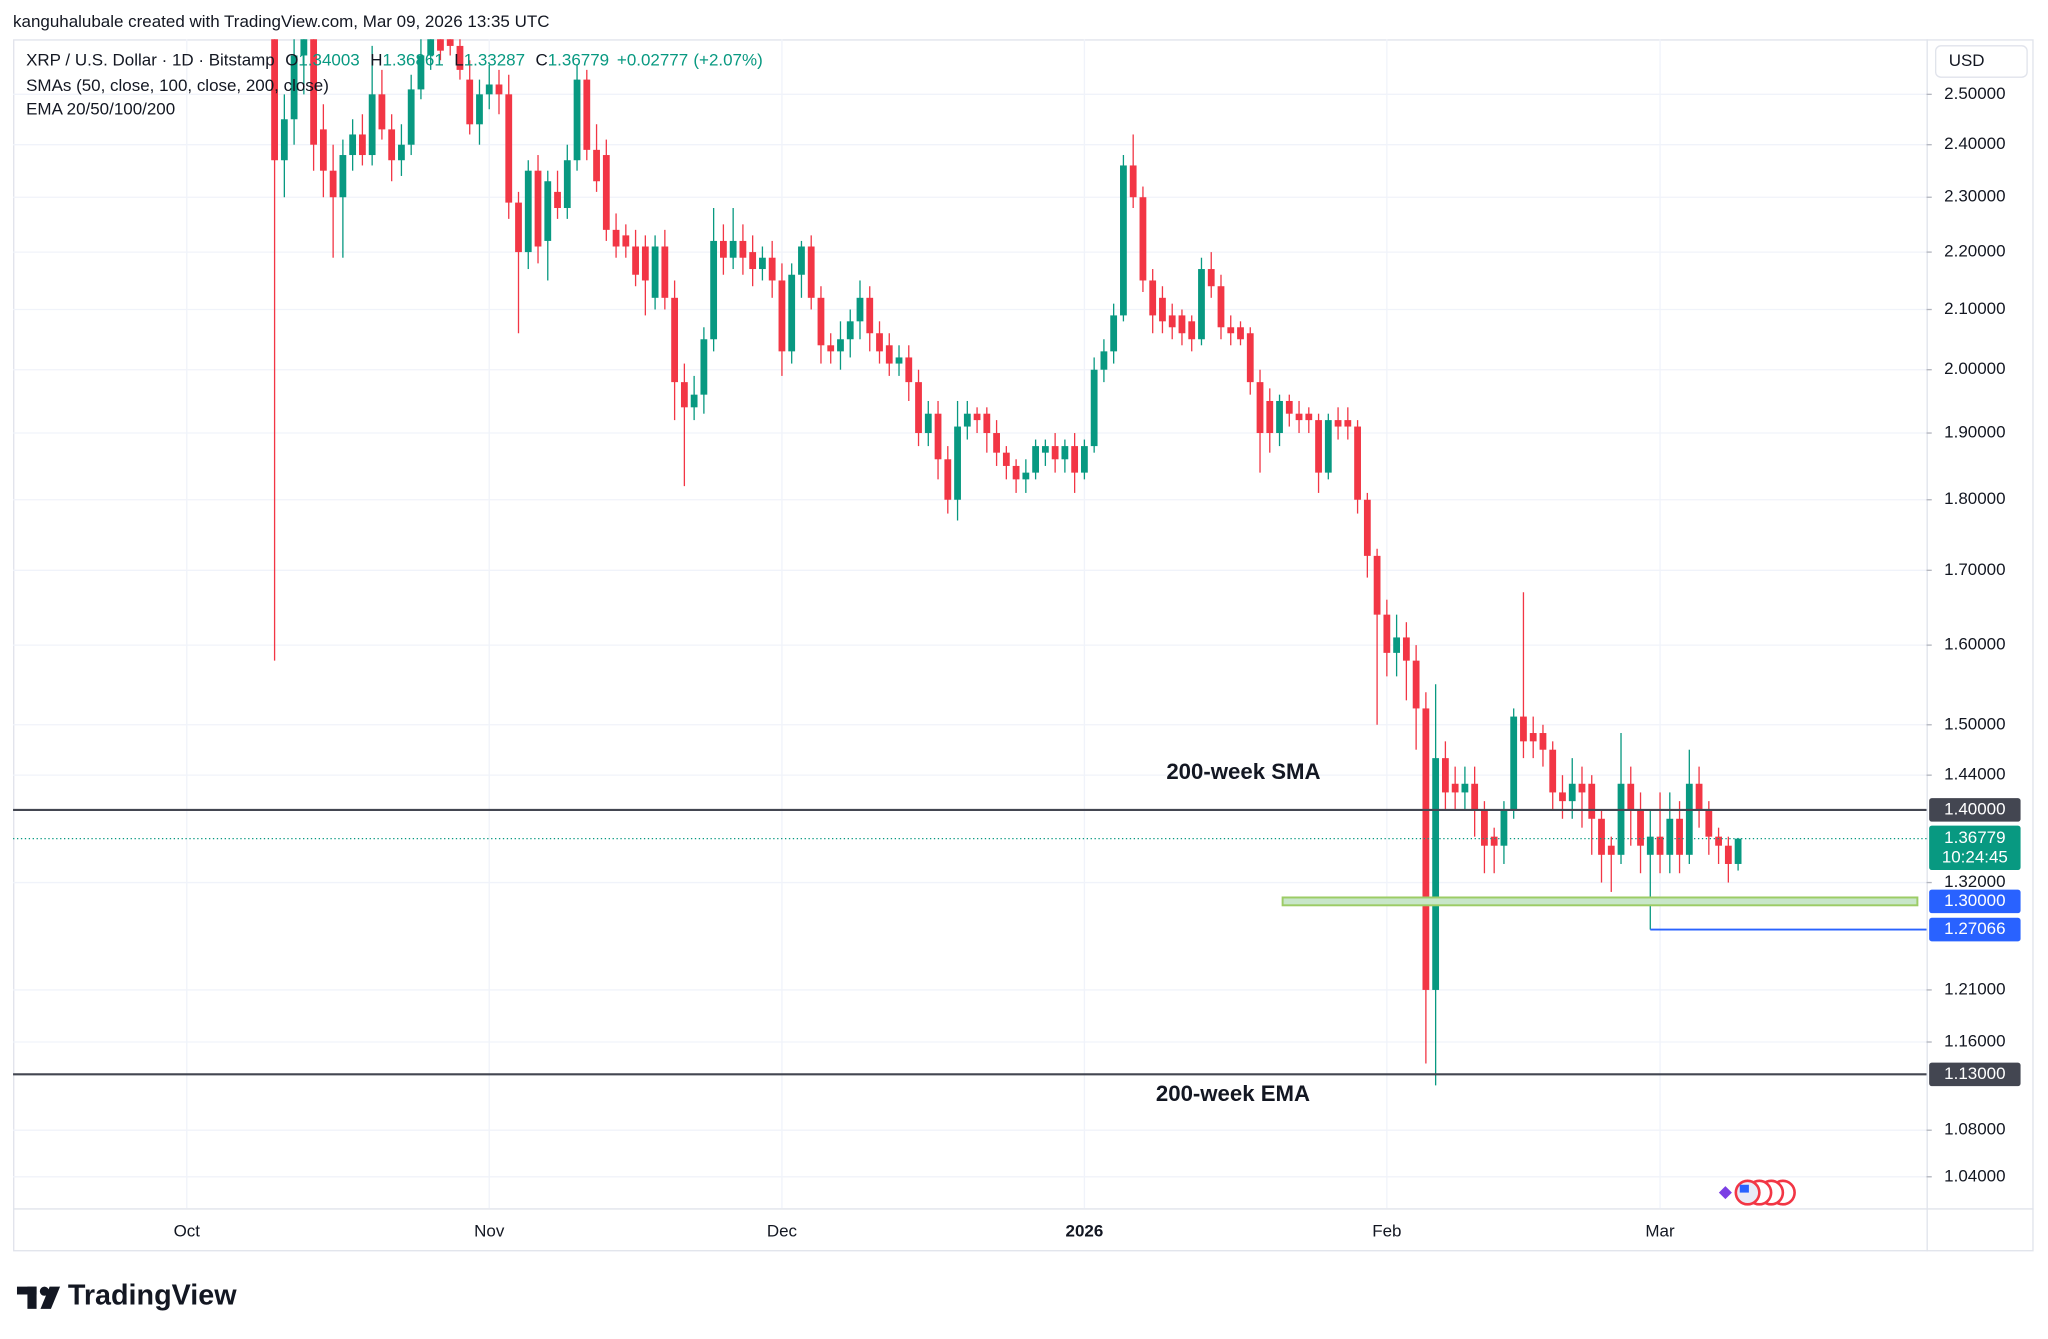  I want to click on y-tick-label: 1.50000, so click(1974, 723).